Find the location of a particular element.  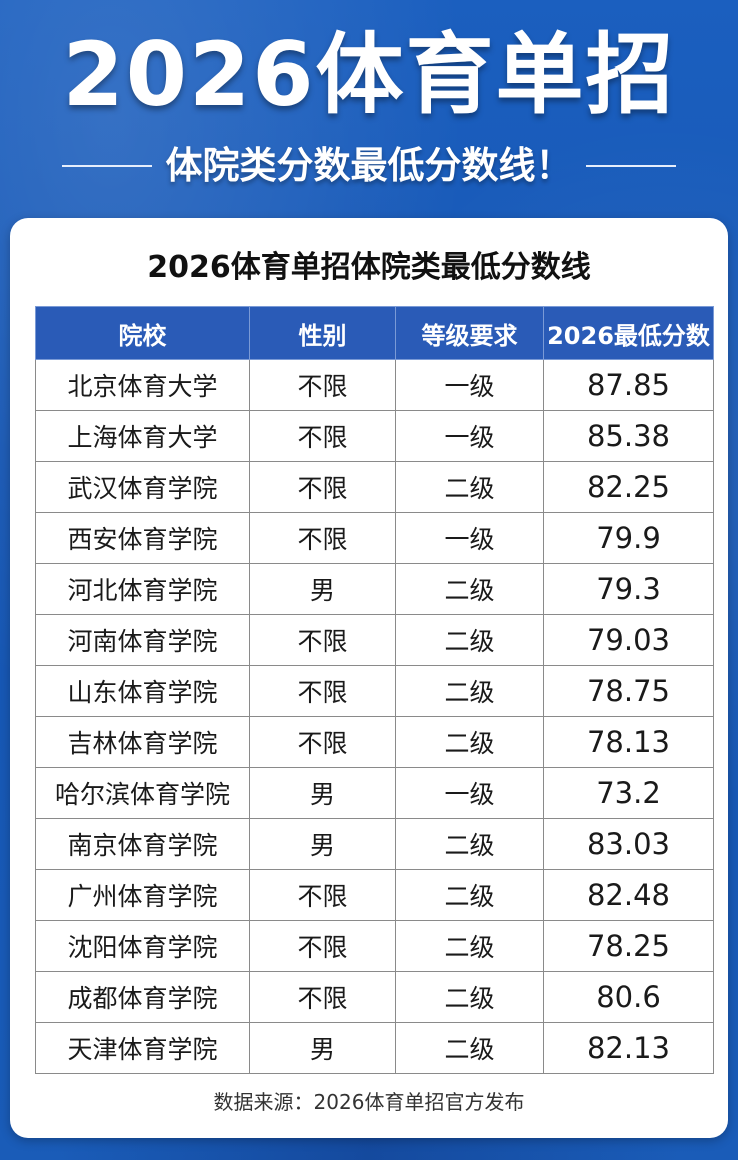

cell-school: 北京体育大学 is located at coordinates (142, 385).